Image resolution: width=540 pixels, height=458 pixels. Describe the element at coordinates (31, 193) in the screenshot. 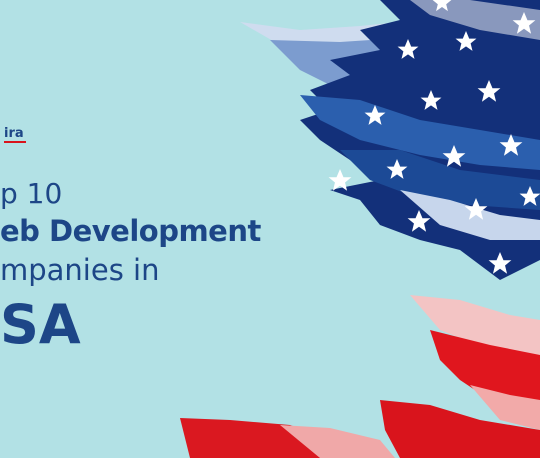

I see `heading-line: p 10` at that location.